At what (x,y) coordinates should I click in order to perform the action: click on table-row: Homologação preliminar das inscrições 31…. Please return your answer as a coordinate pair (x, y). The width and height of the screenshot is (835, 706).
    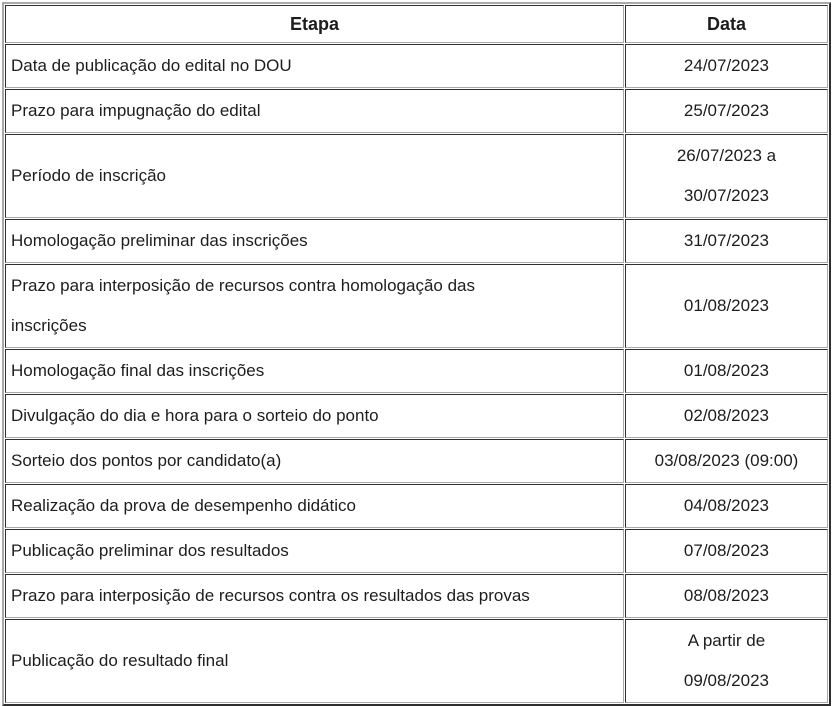
    Looking at the image, I should click on (416, 241).